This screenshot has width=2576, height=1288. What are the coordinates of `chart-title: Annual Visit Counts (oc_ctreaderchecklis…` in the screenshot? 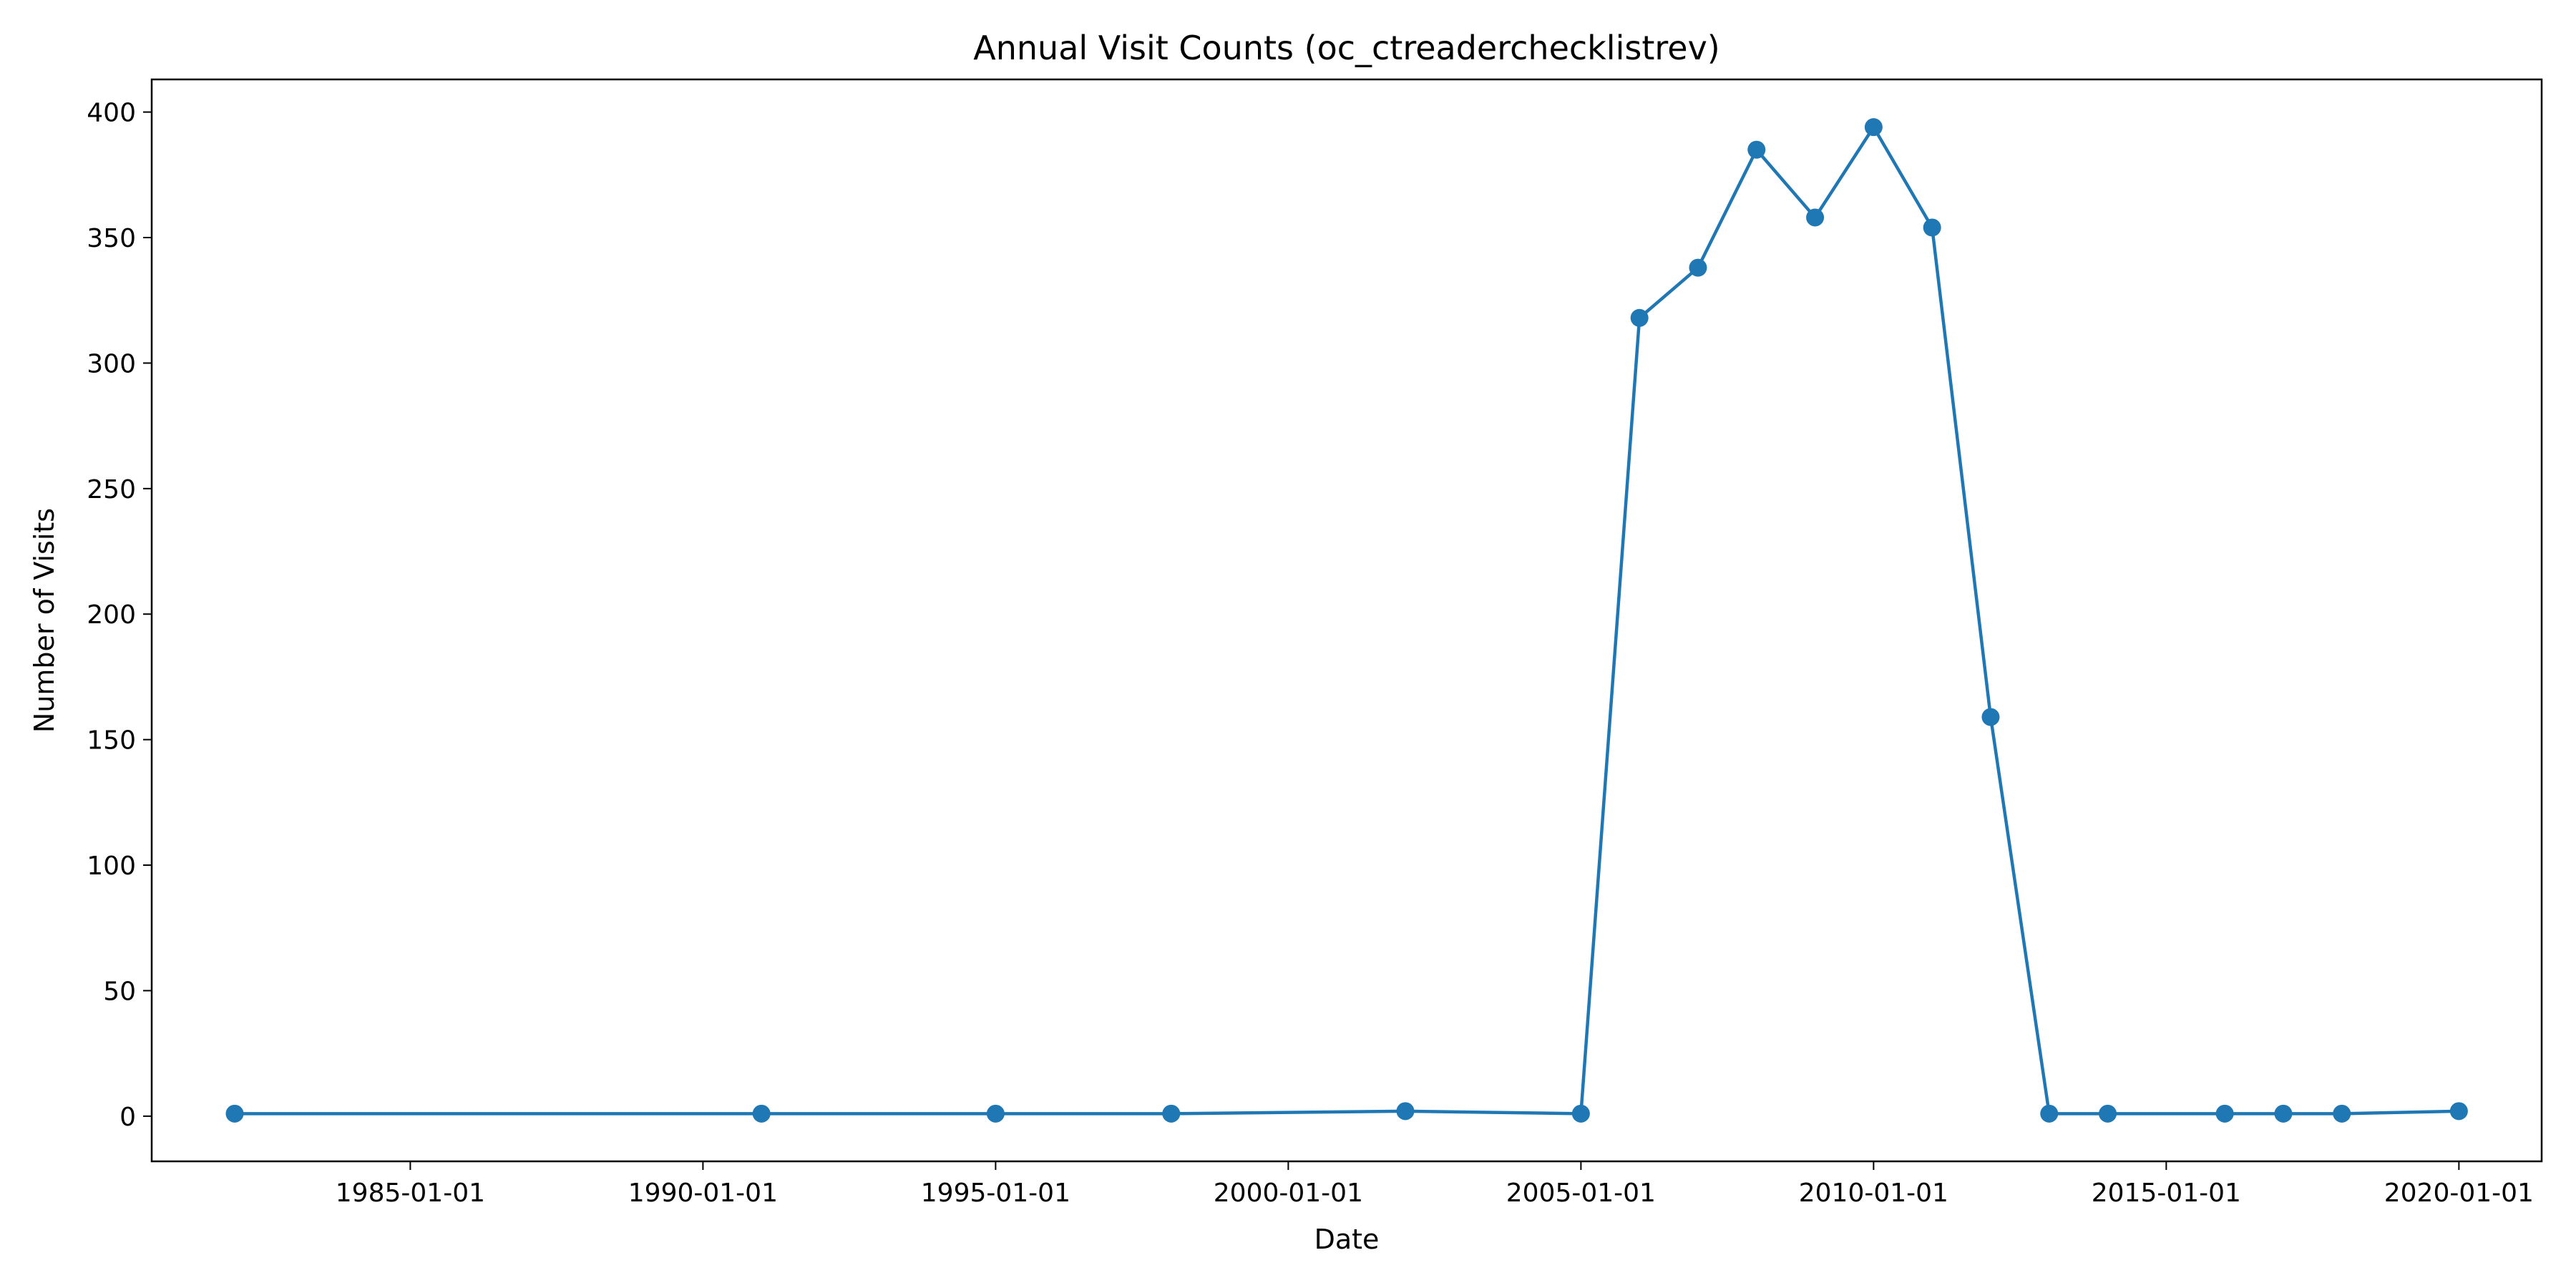 It's located at (1346, 48).